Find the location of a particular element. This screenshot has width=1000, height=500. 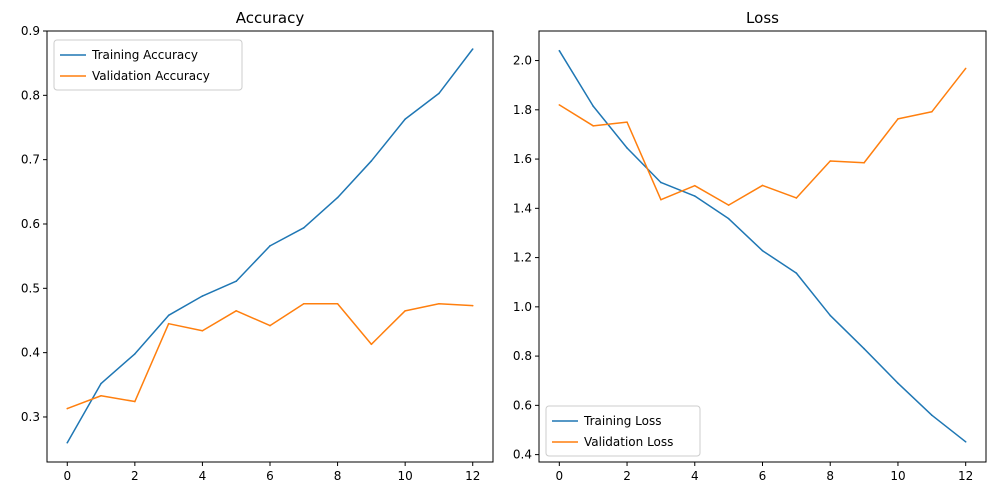

legend: Training Accuracy Validation Accuracy is located at coordinates (148, 65).